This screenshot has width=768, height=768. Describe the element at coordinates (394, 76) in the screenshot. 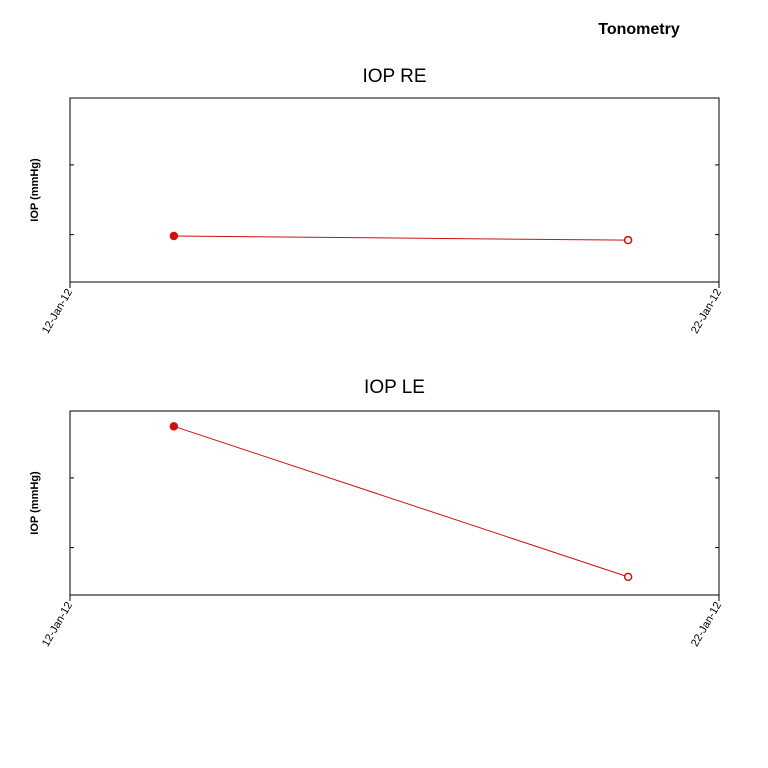

I see `chart-title: IOP RE` at that location.